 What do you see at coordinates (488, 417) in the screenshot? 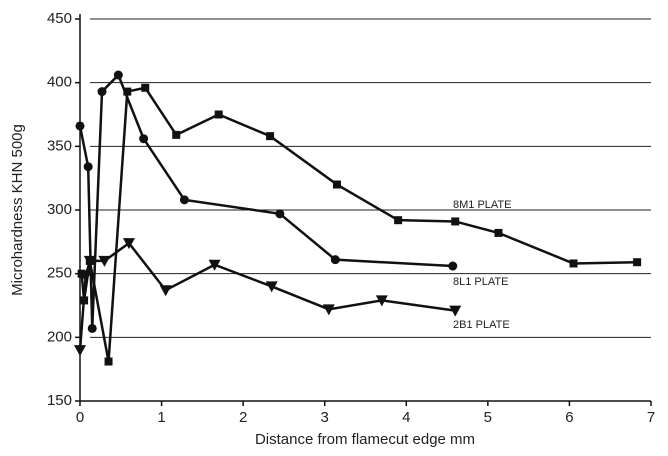
I see `x-tick-label: 5` at bounding box center [488, 417].